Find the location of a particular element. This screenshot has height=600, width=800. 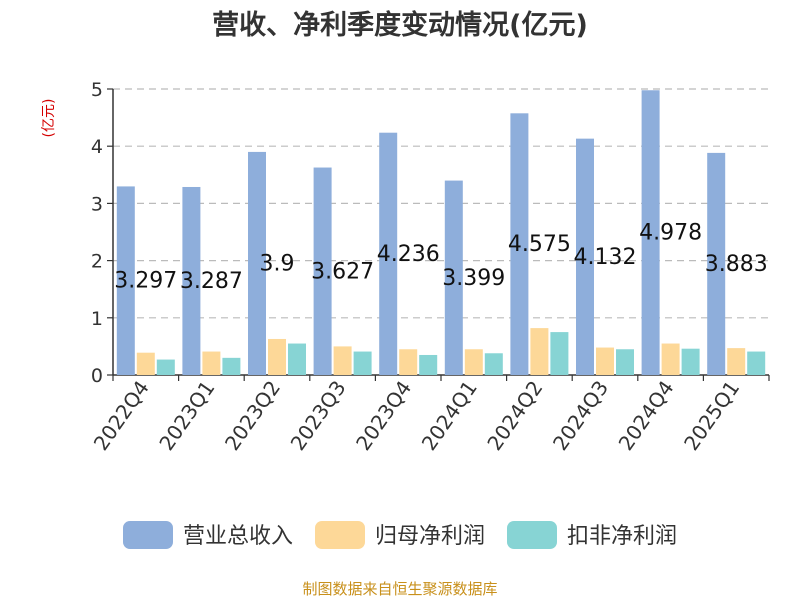

y-tick-label: 5 is located at coordinates (97, 90).